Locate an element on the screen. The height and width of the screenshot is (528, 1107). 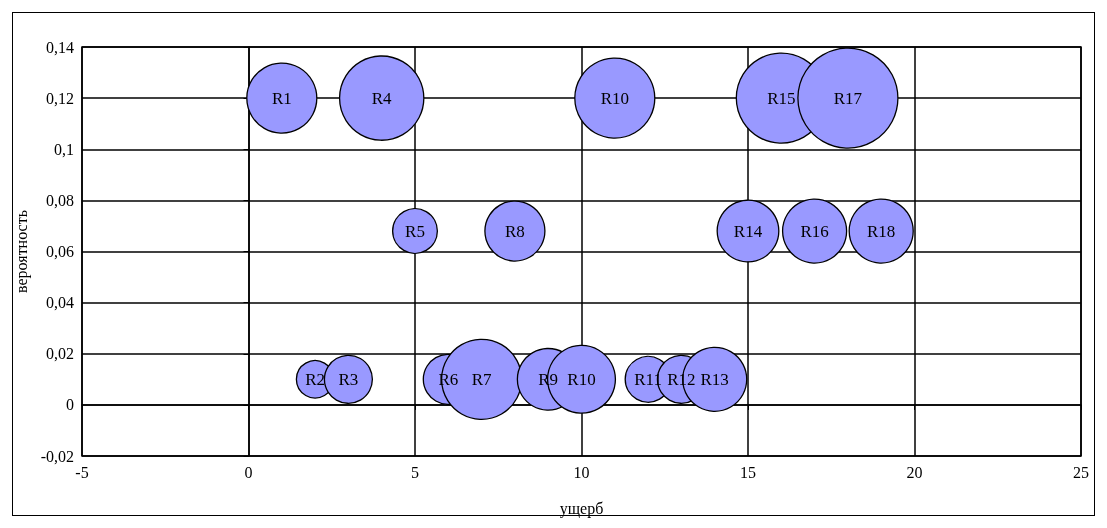
data-label: R4 is located at coordinates (382, 98).